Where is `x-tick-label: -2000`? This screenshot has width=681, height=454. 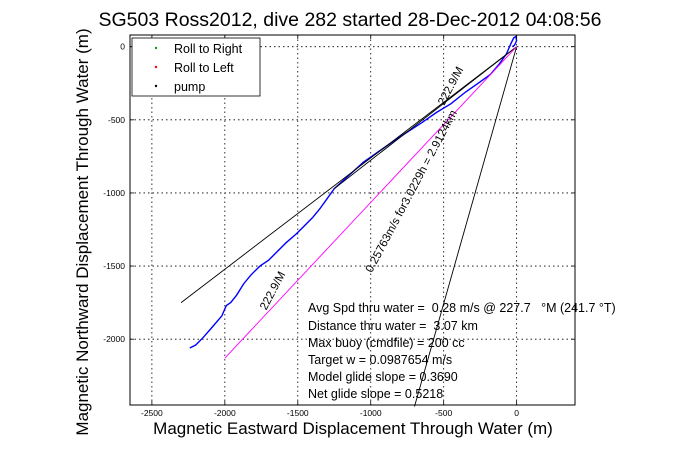 x-tick-label: -2000 is located at coordinates (225, 413).